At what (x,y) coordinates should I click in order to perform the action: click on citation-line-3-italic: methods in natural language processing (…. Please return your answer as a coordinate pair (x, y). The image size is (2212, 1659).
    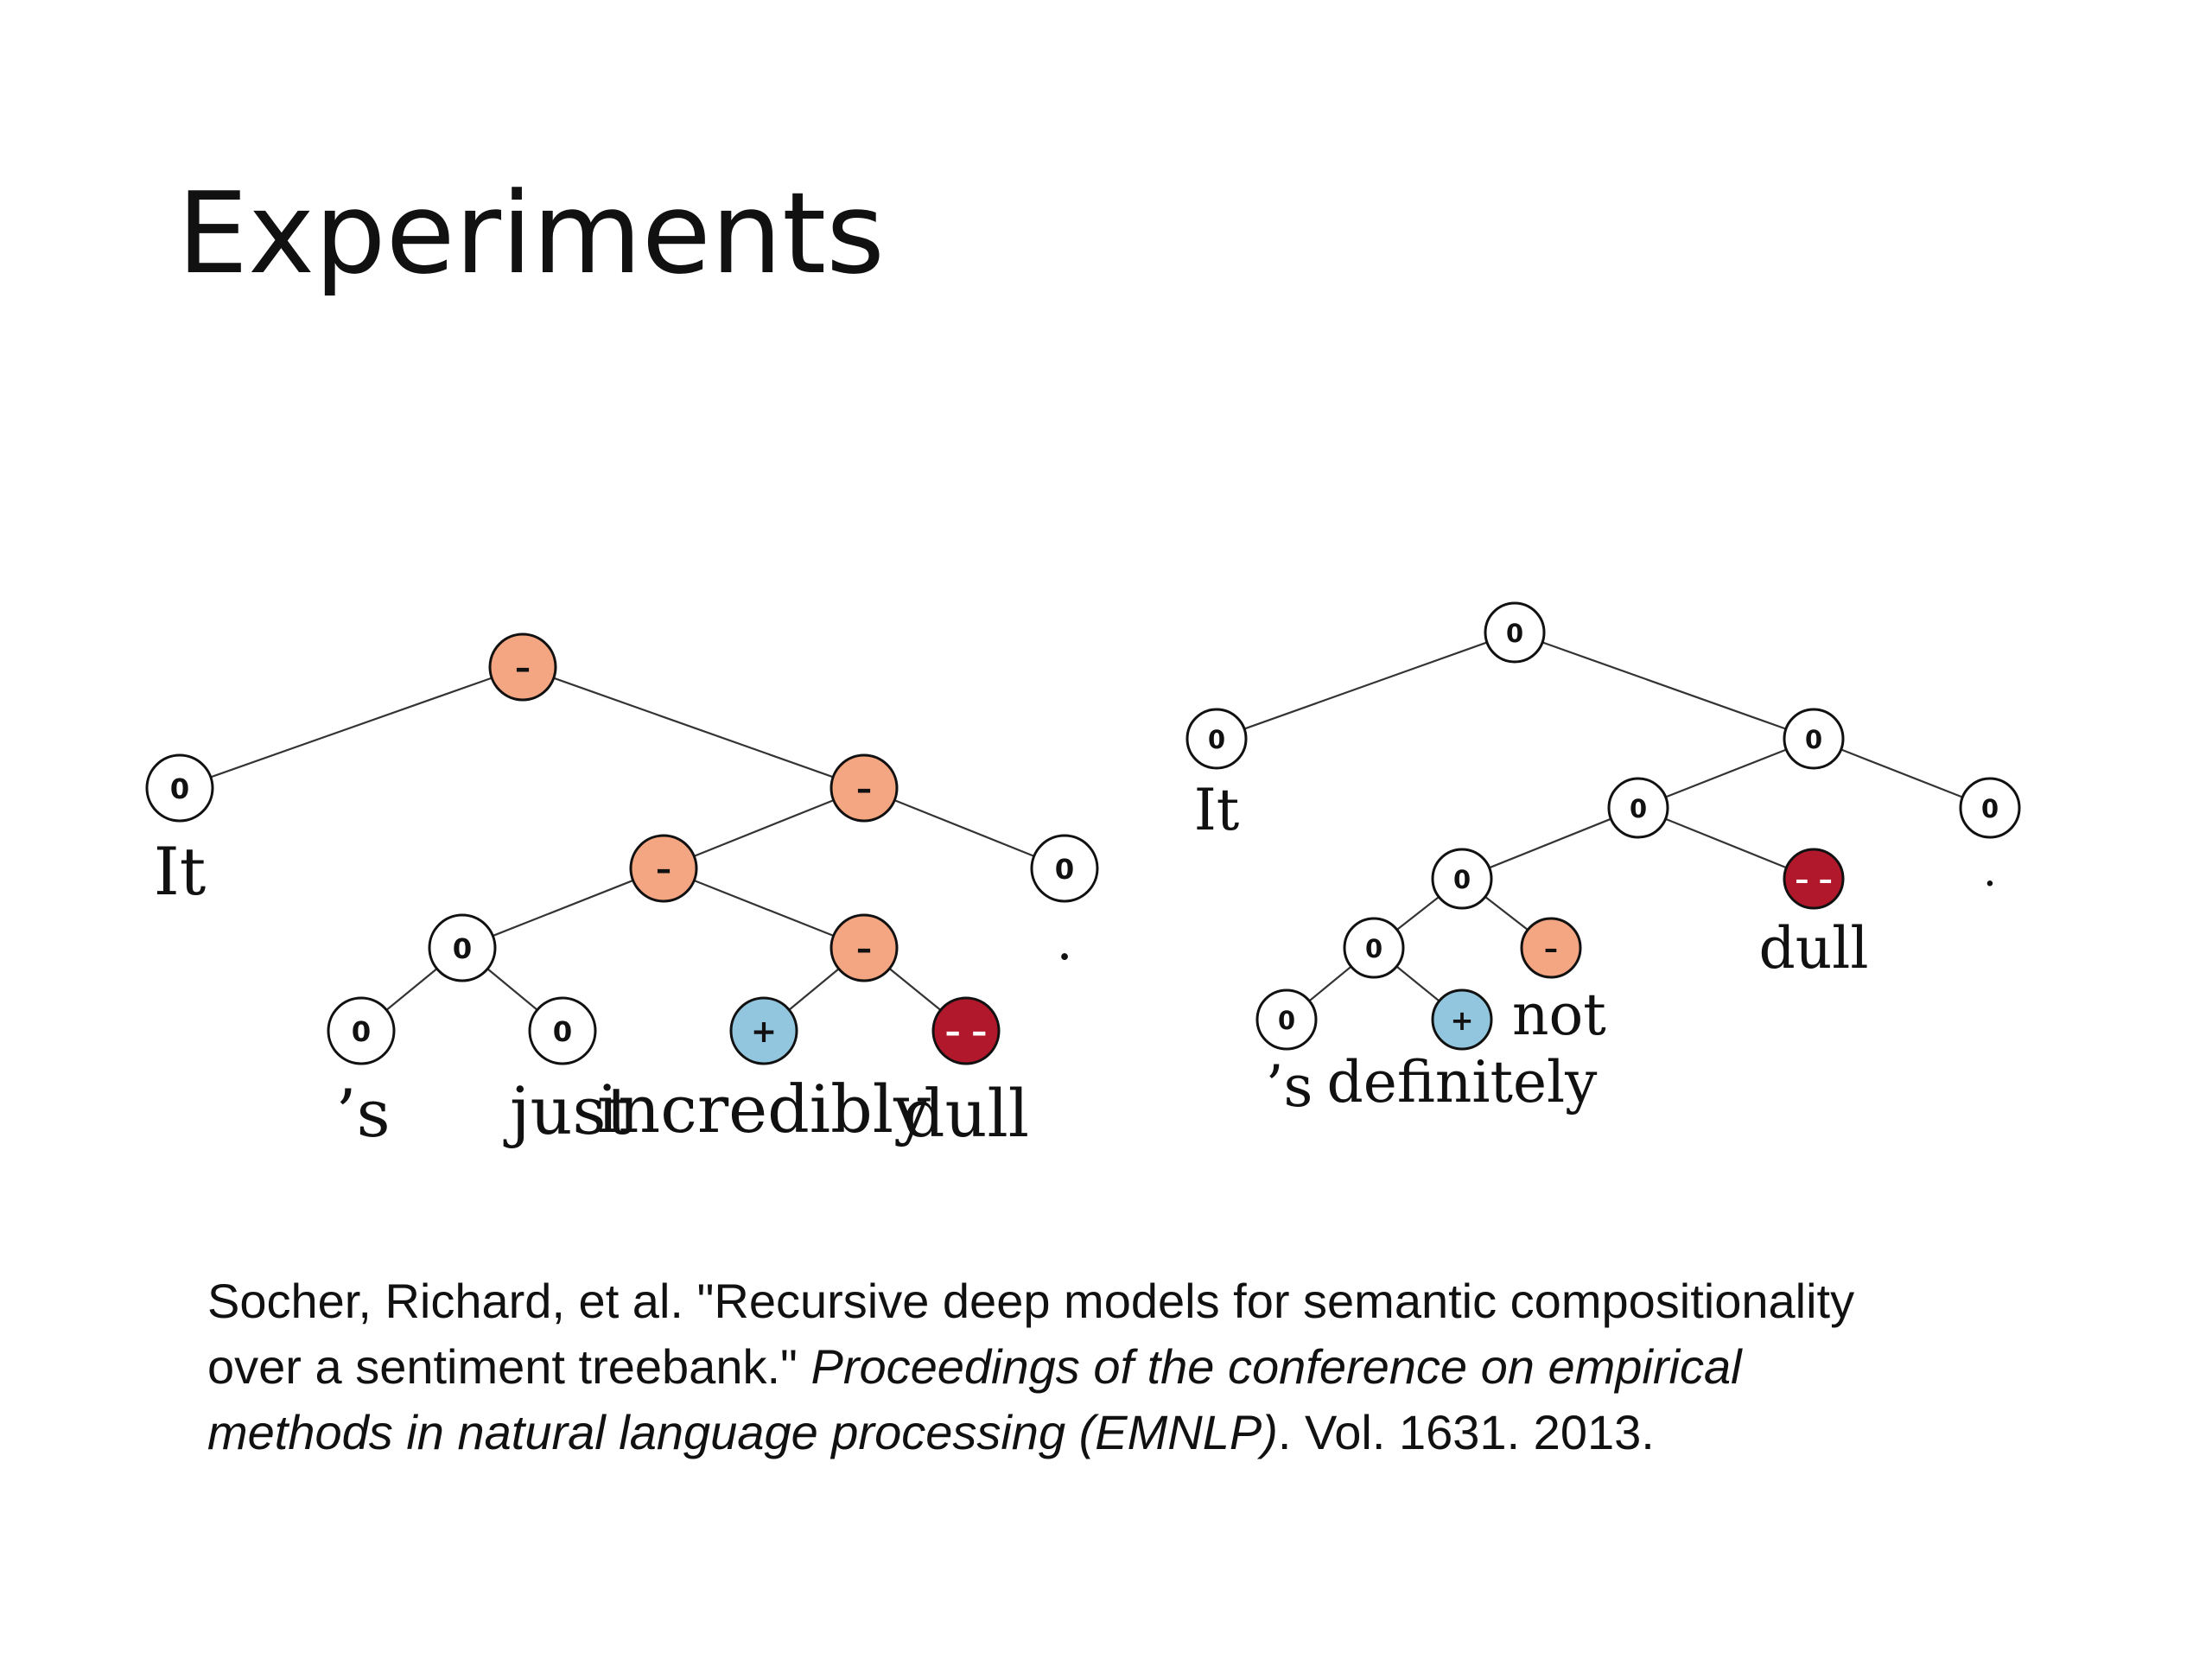
    Looking at the image, I should click on (742, 1432).